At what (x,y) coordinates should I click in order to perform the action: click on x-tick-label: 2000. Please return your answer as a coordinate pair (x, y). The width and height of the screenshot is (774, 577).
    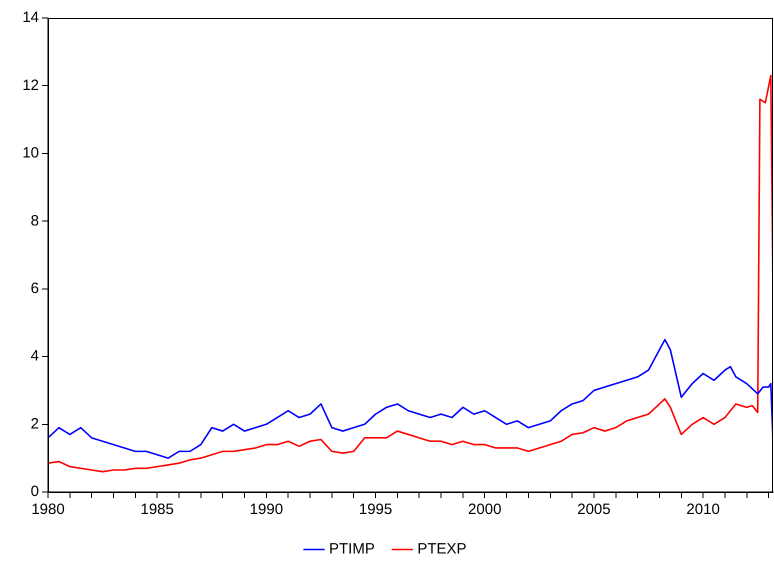
    Looking at the image, I should click on (485, 509).